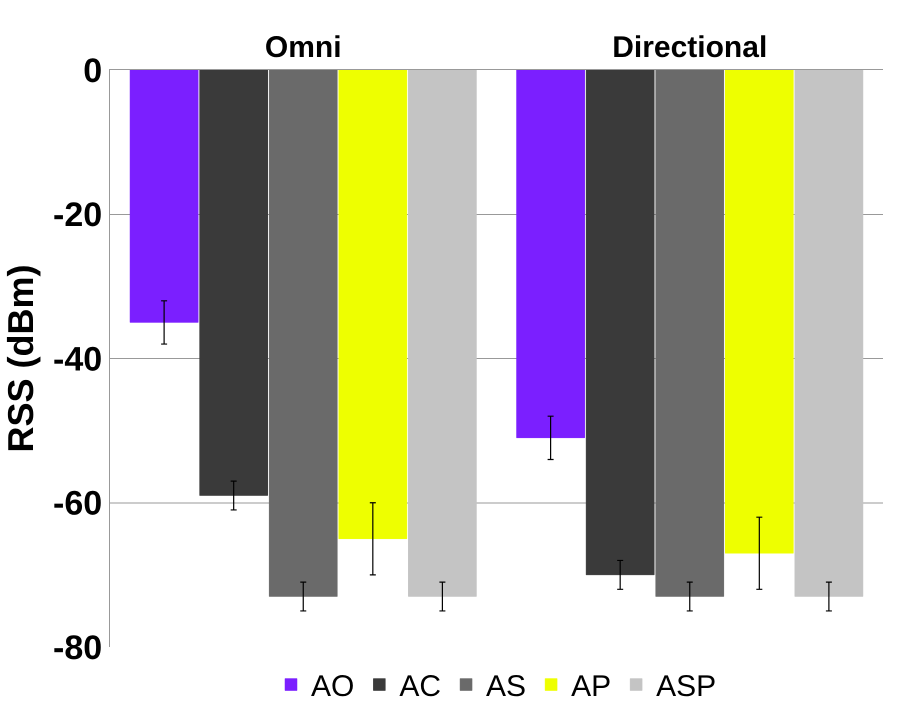 The height and width of the screenshot is (727, 913). What do you see at coordinates (690, 47) in the screenshot?
I see `x-tick-label: Directional` at bounding box center [690, 47].